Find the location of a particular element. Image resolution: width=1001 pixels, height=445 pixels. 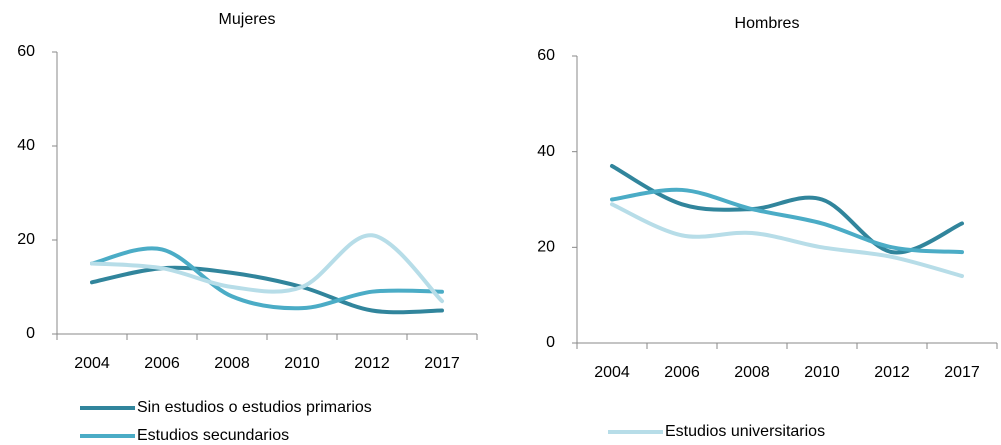

chart-title: Mujeres is located at coordinates (247, 19).